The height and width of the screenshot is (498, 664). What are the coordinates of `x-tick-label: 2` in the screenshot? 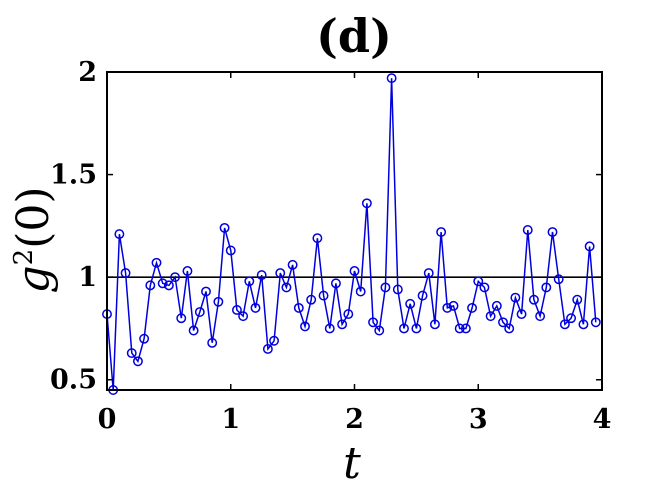 It's located at (354, 419).